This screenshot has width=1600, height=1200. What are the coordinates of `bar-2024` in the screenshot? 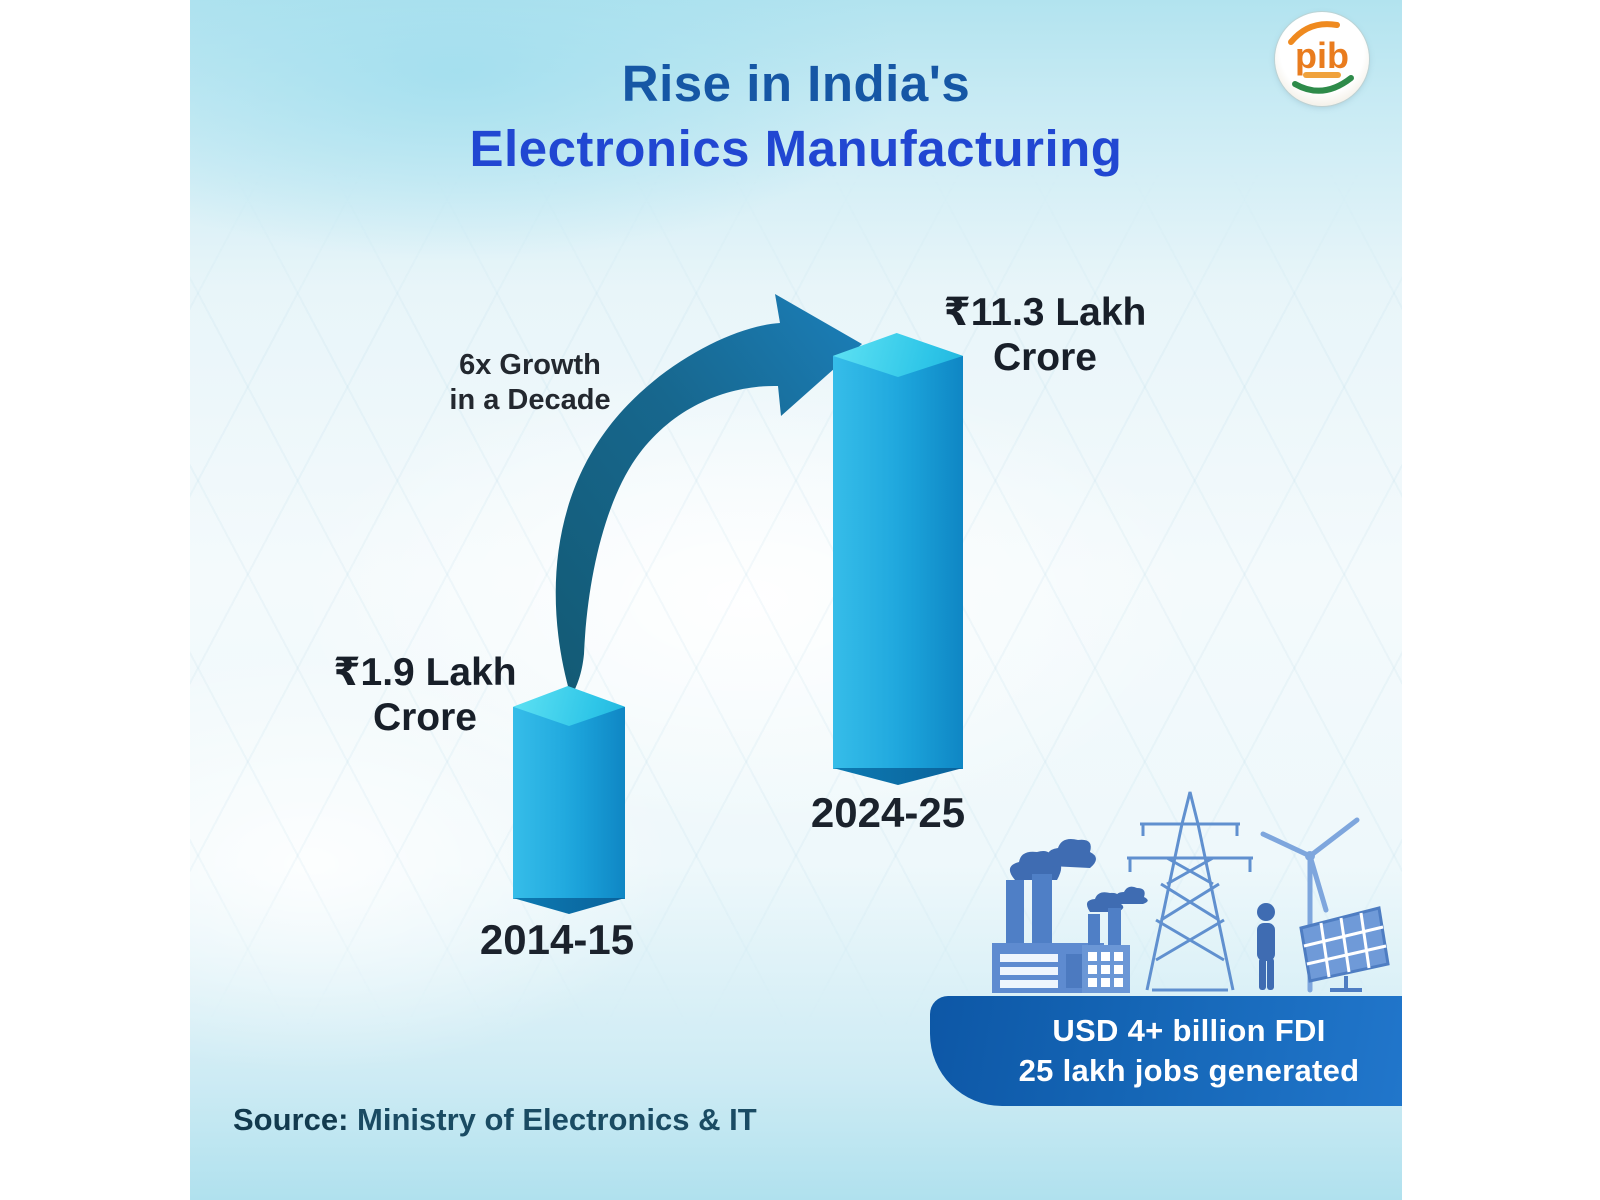 It's located at (898, 559).